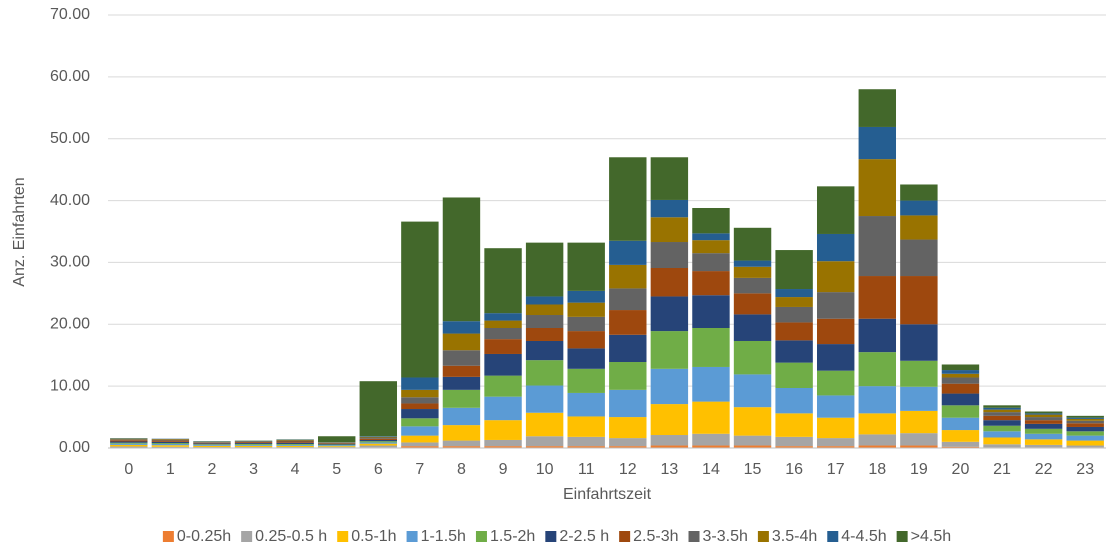 This screenshot has width=1114, height=557. Describe the element at coordinates (961, 469) in the screenshot. I see `x-tick-label: 20` at that location.